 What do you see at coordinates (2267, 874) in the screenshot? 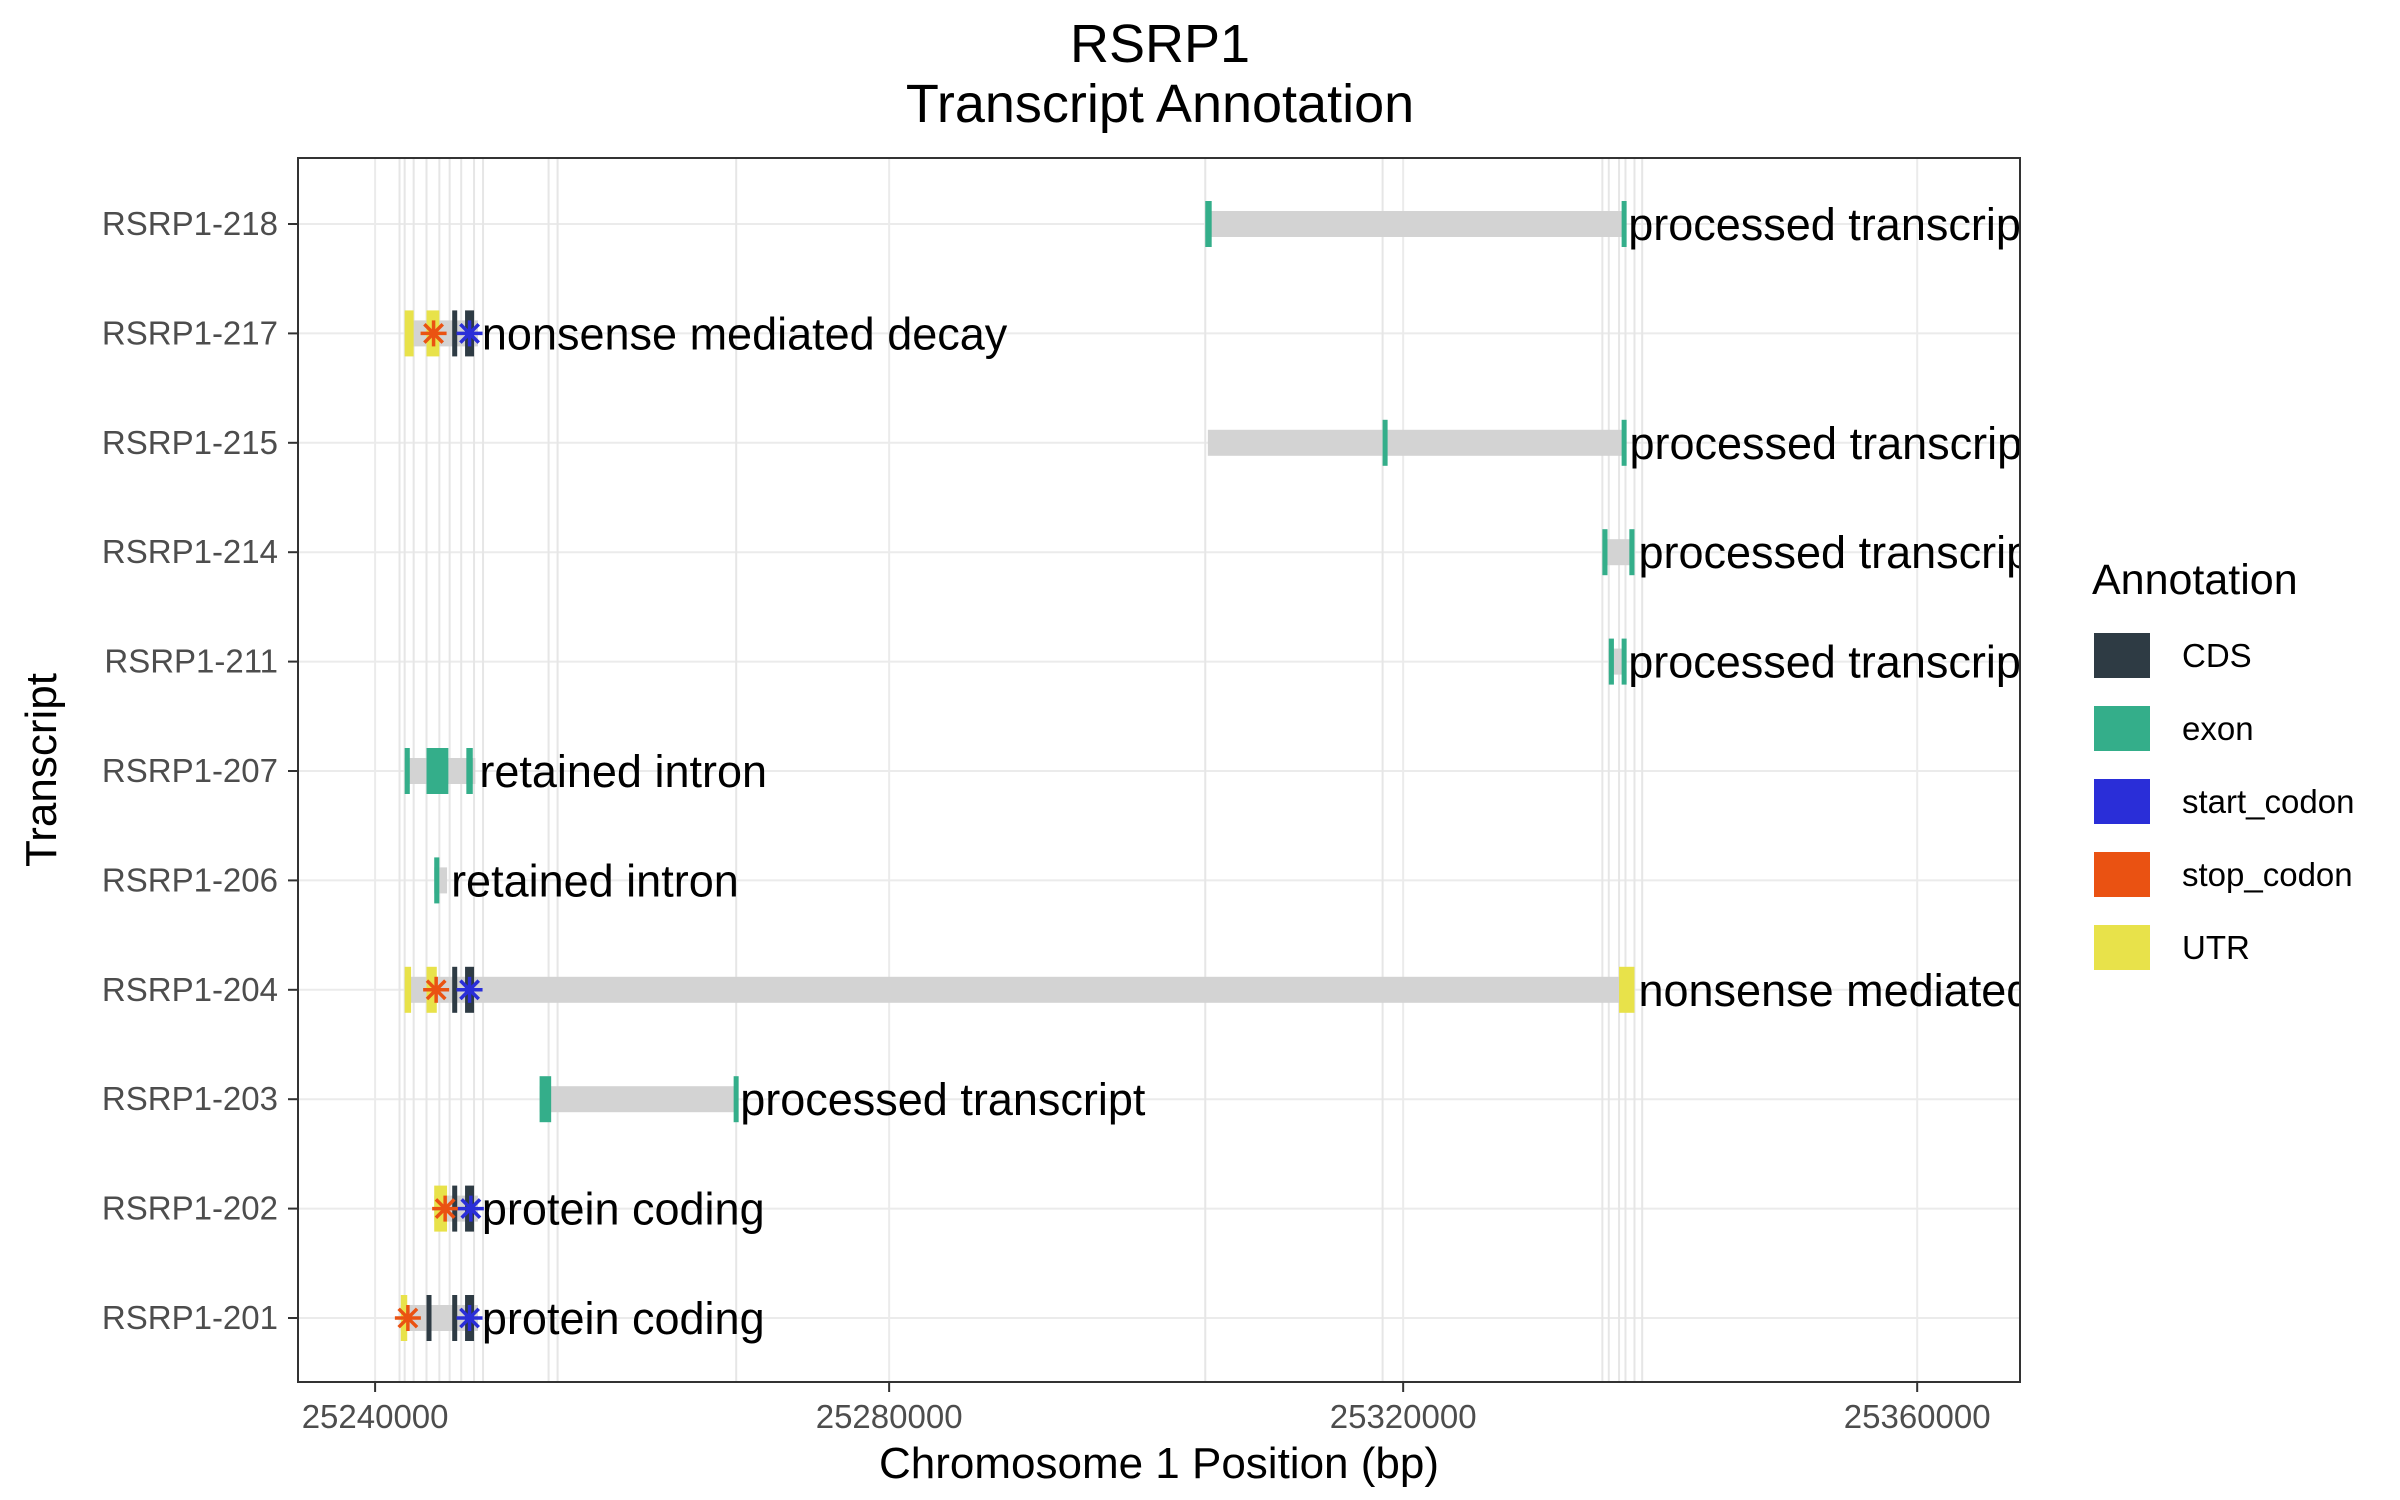
I see `legend-label: stop_codon` at bounding box center [2267, 874].